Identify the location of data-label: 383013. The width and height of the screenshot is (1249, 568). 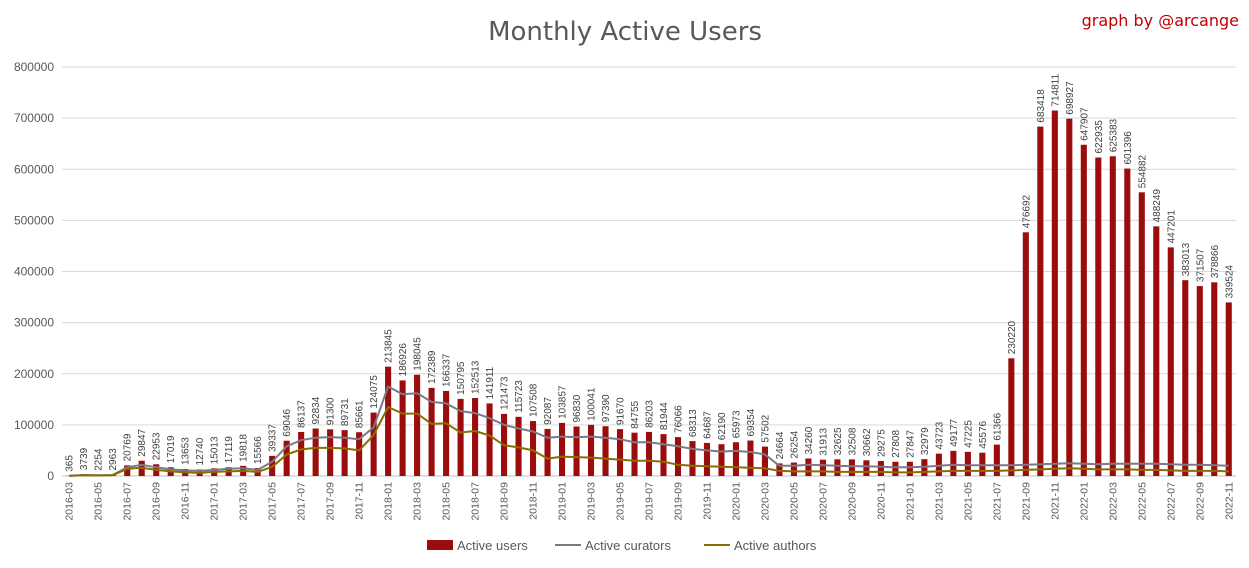
(1186, 259).